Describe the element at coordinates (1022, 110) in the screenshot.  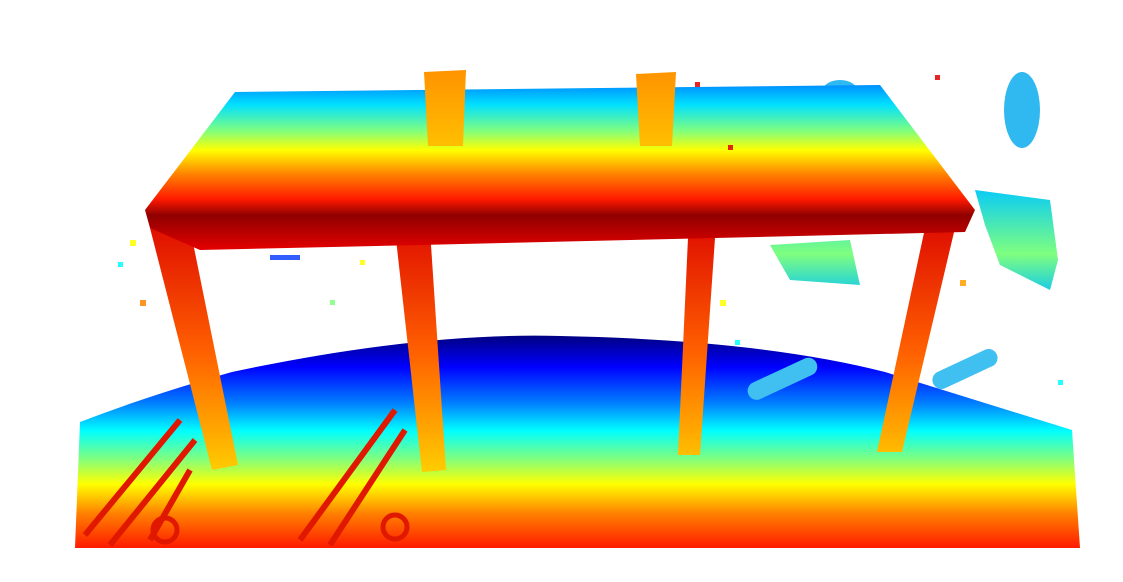
I see `object-blob` at that location.